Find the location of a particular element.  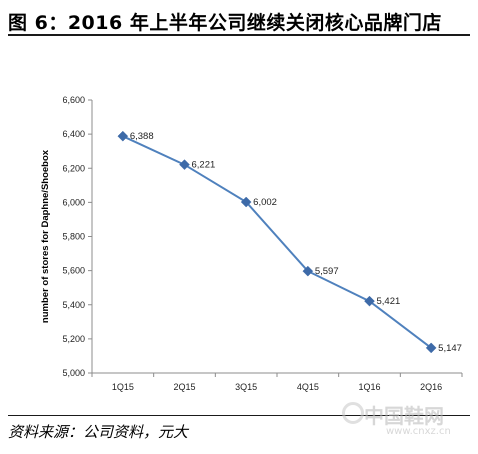

source-divider is located at coordinates (239, 415).